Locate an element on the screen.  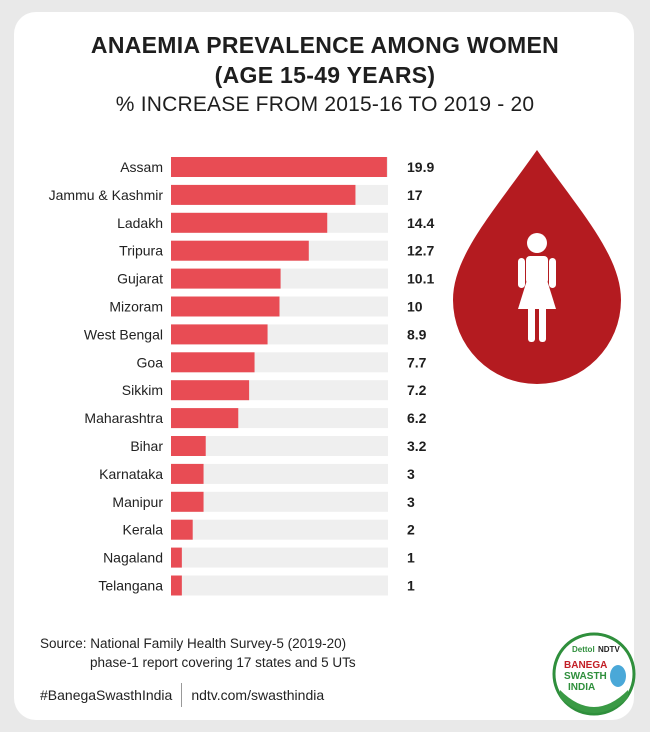
category-label: Bihar is located at coordinates (146, 446).